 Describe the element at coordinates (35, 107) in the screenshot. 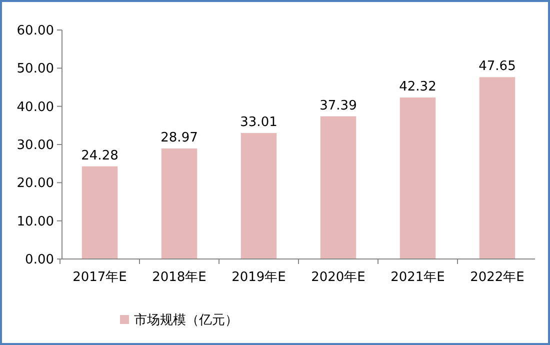

I see `y-tick-label: 40.00` at that location.